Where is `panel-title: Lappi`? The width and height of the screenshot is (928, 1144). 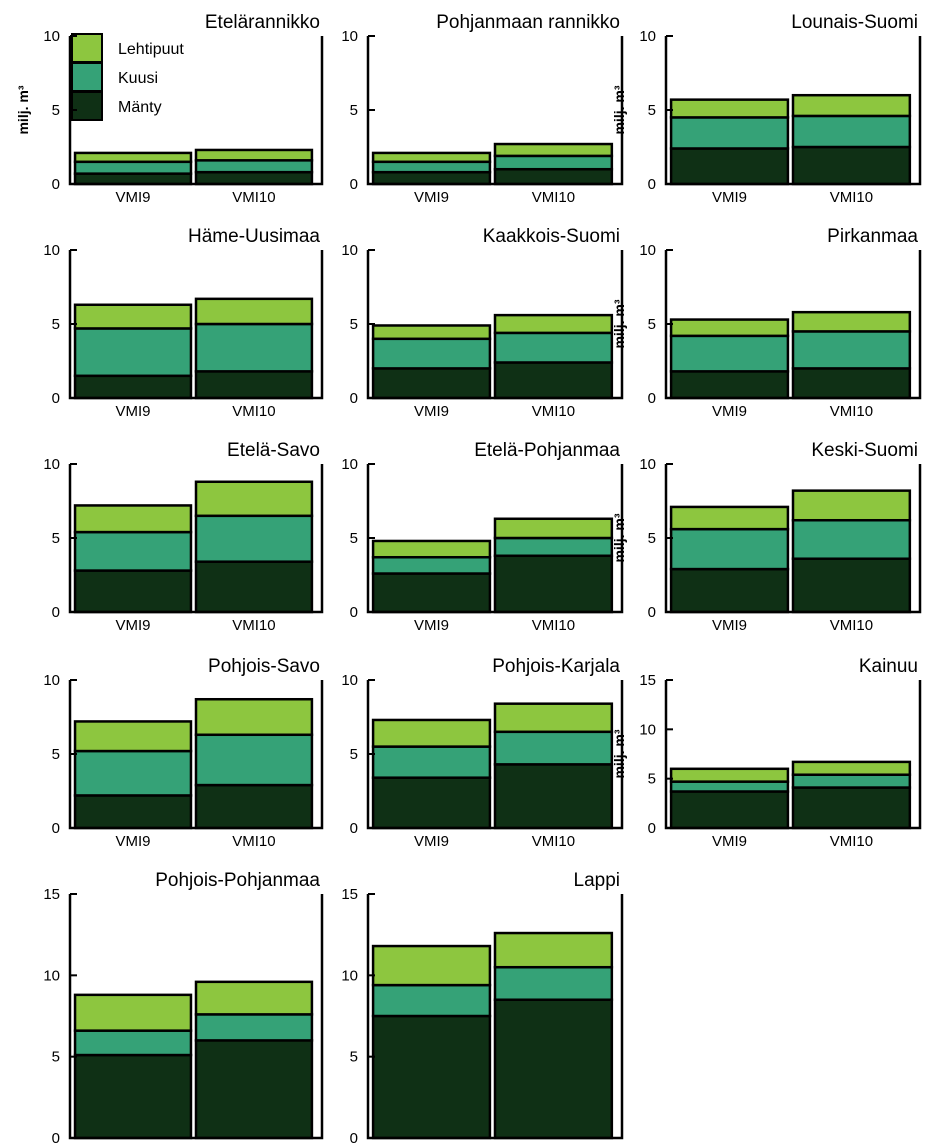
panel-title: Lappi is located at coordinates (597, 880).